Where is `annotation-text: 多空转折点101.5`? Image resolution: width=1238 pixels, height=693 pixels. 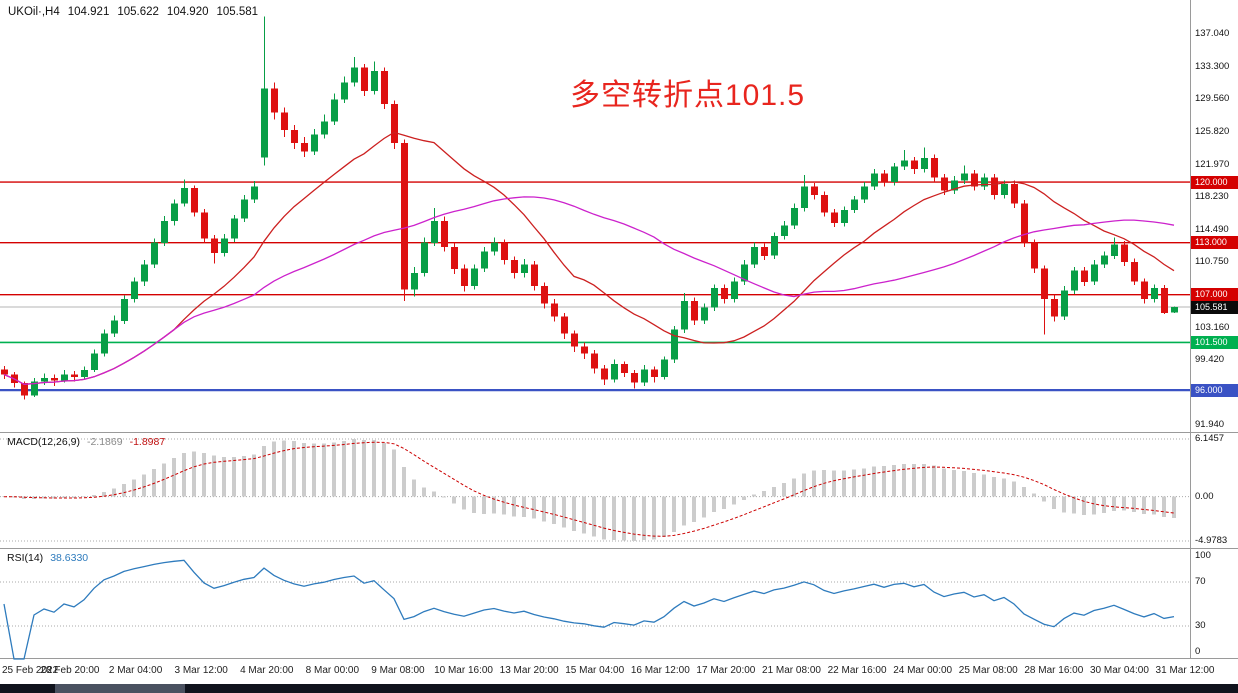
annotation-text: 多空转折点101.5 is located at coordinates (688, 95).